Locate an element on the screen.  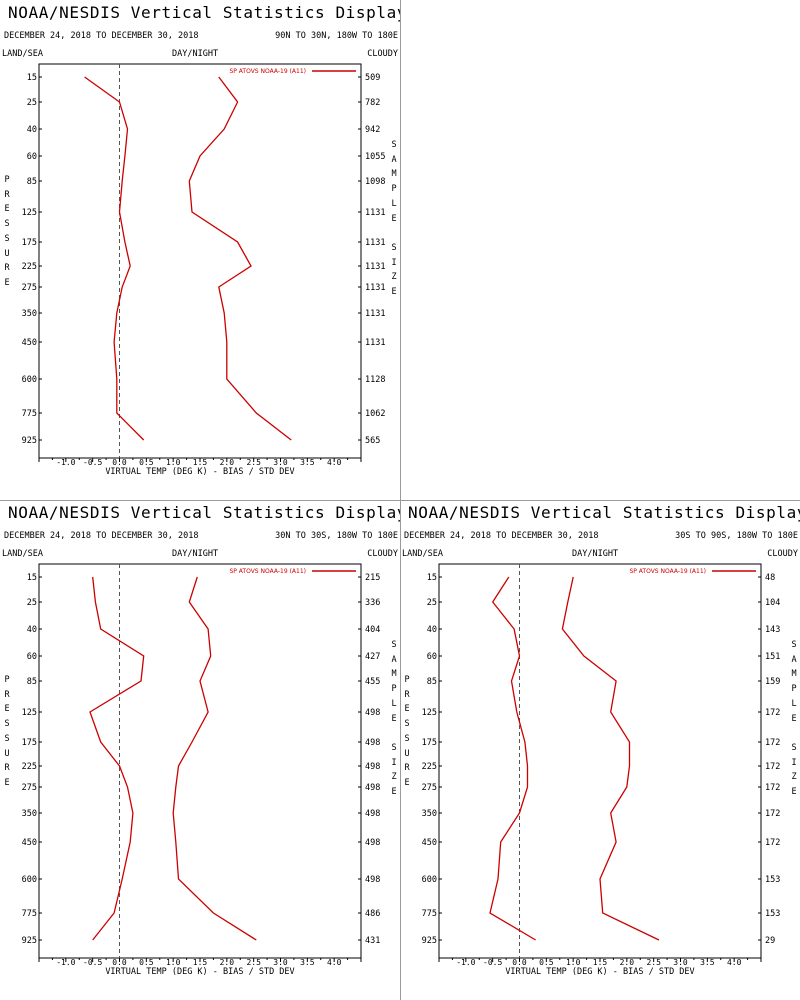
sample-size-label: 29 is located at coordinates (770, 941).